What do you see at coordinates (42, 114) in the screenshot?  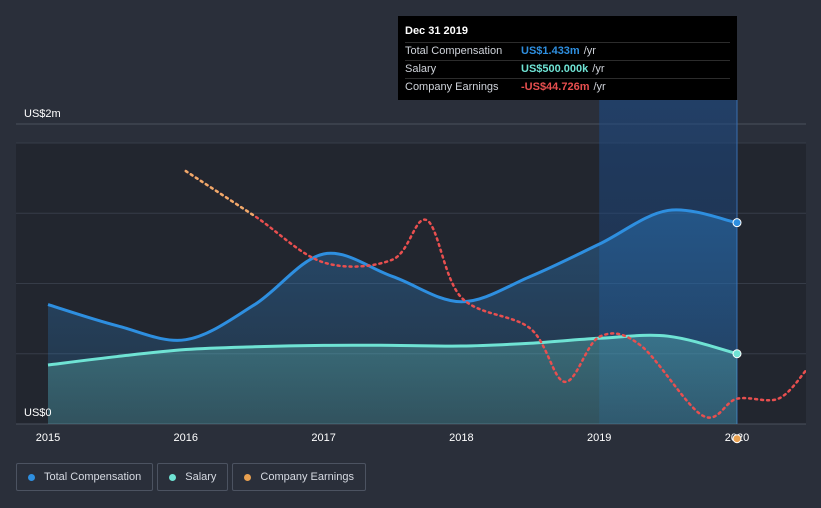 I see `y-tick-label: US$2m` at bounding box center [42, 114].